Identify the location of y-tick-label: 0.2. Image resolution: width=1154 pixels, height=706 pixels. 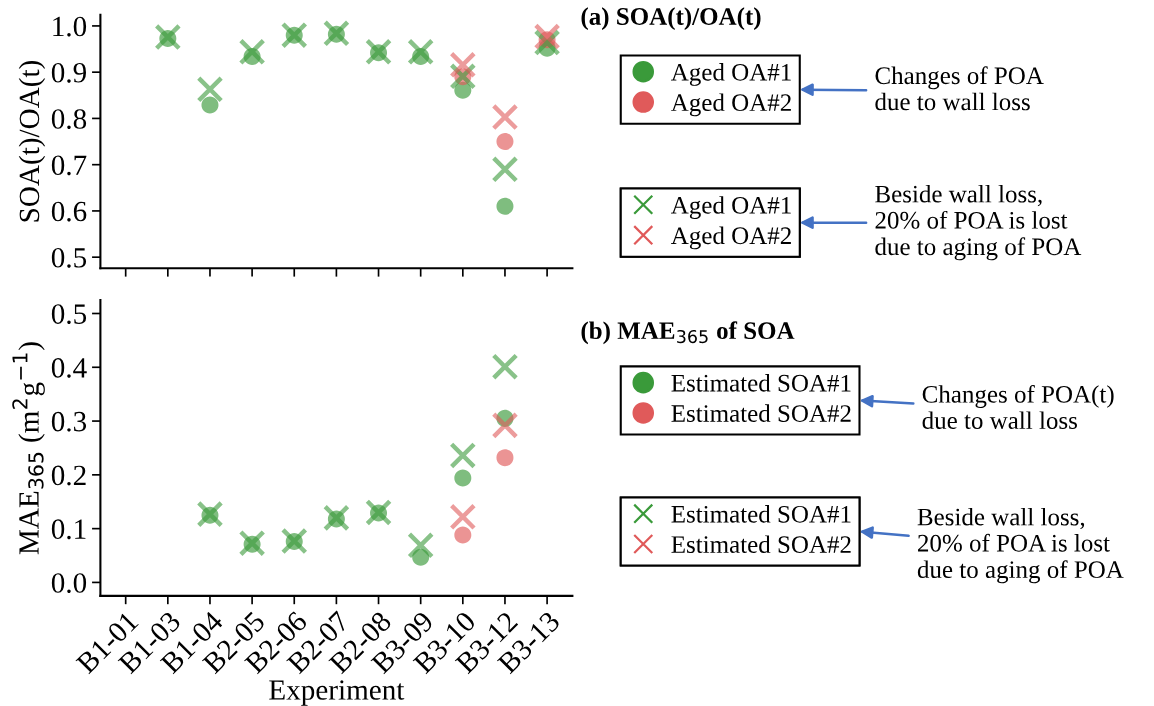
(68, 475).